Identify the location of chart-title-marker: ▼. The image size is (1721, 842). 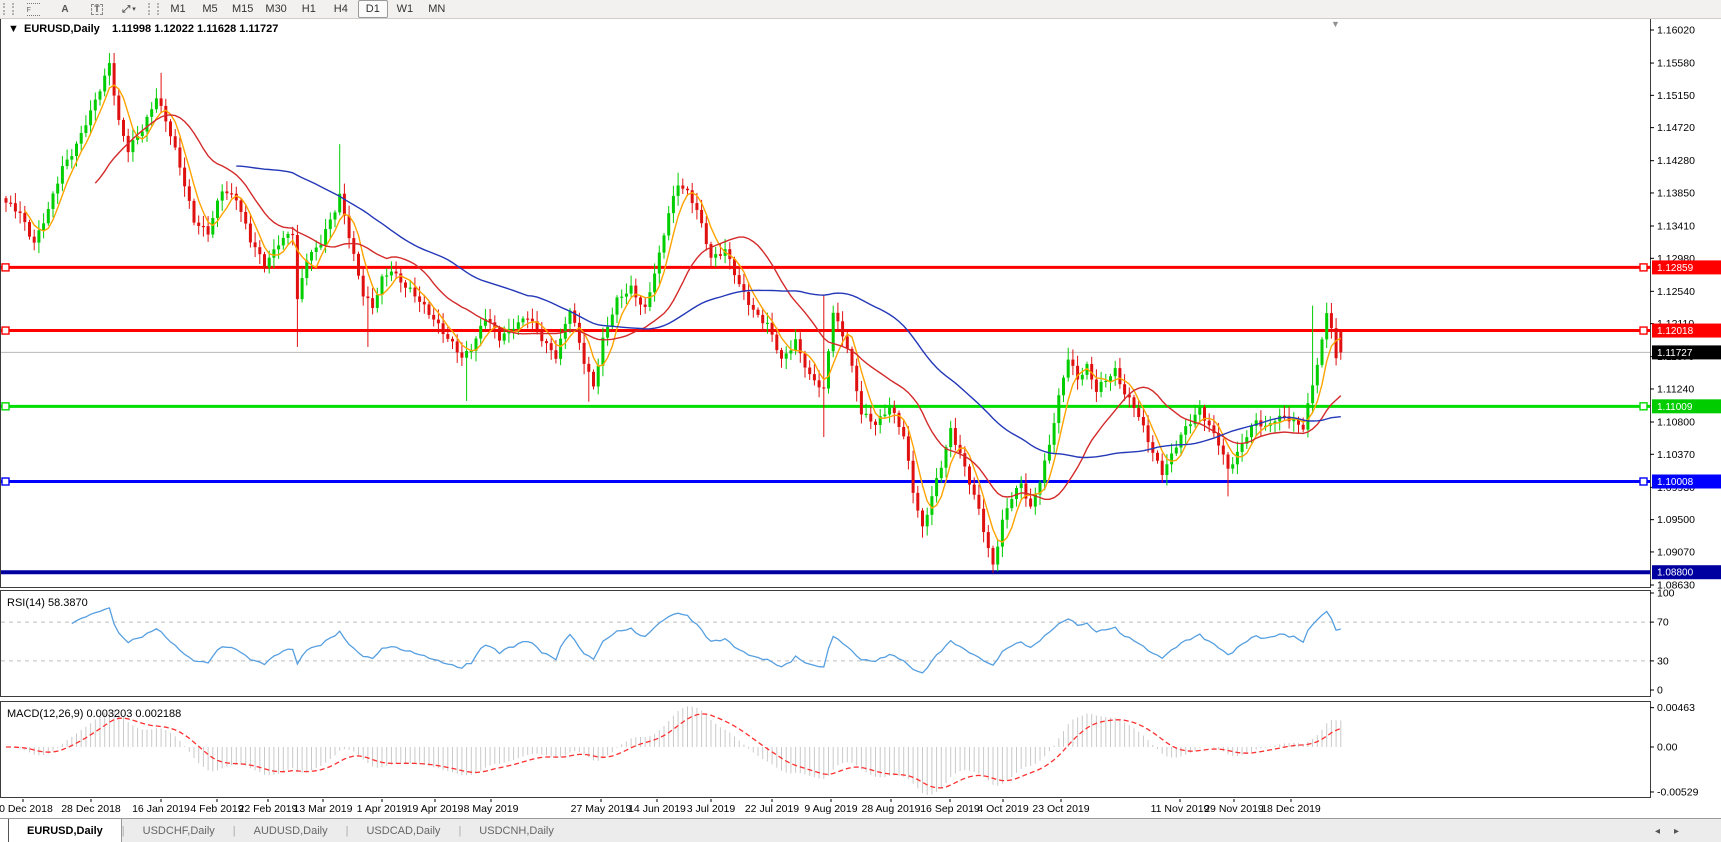
(13, 29).